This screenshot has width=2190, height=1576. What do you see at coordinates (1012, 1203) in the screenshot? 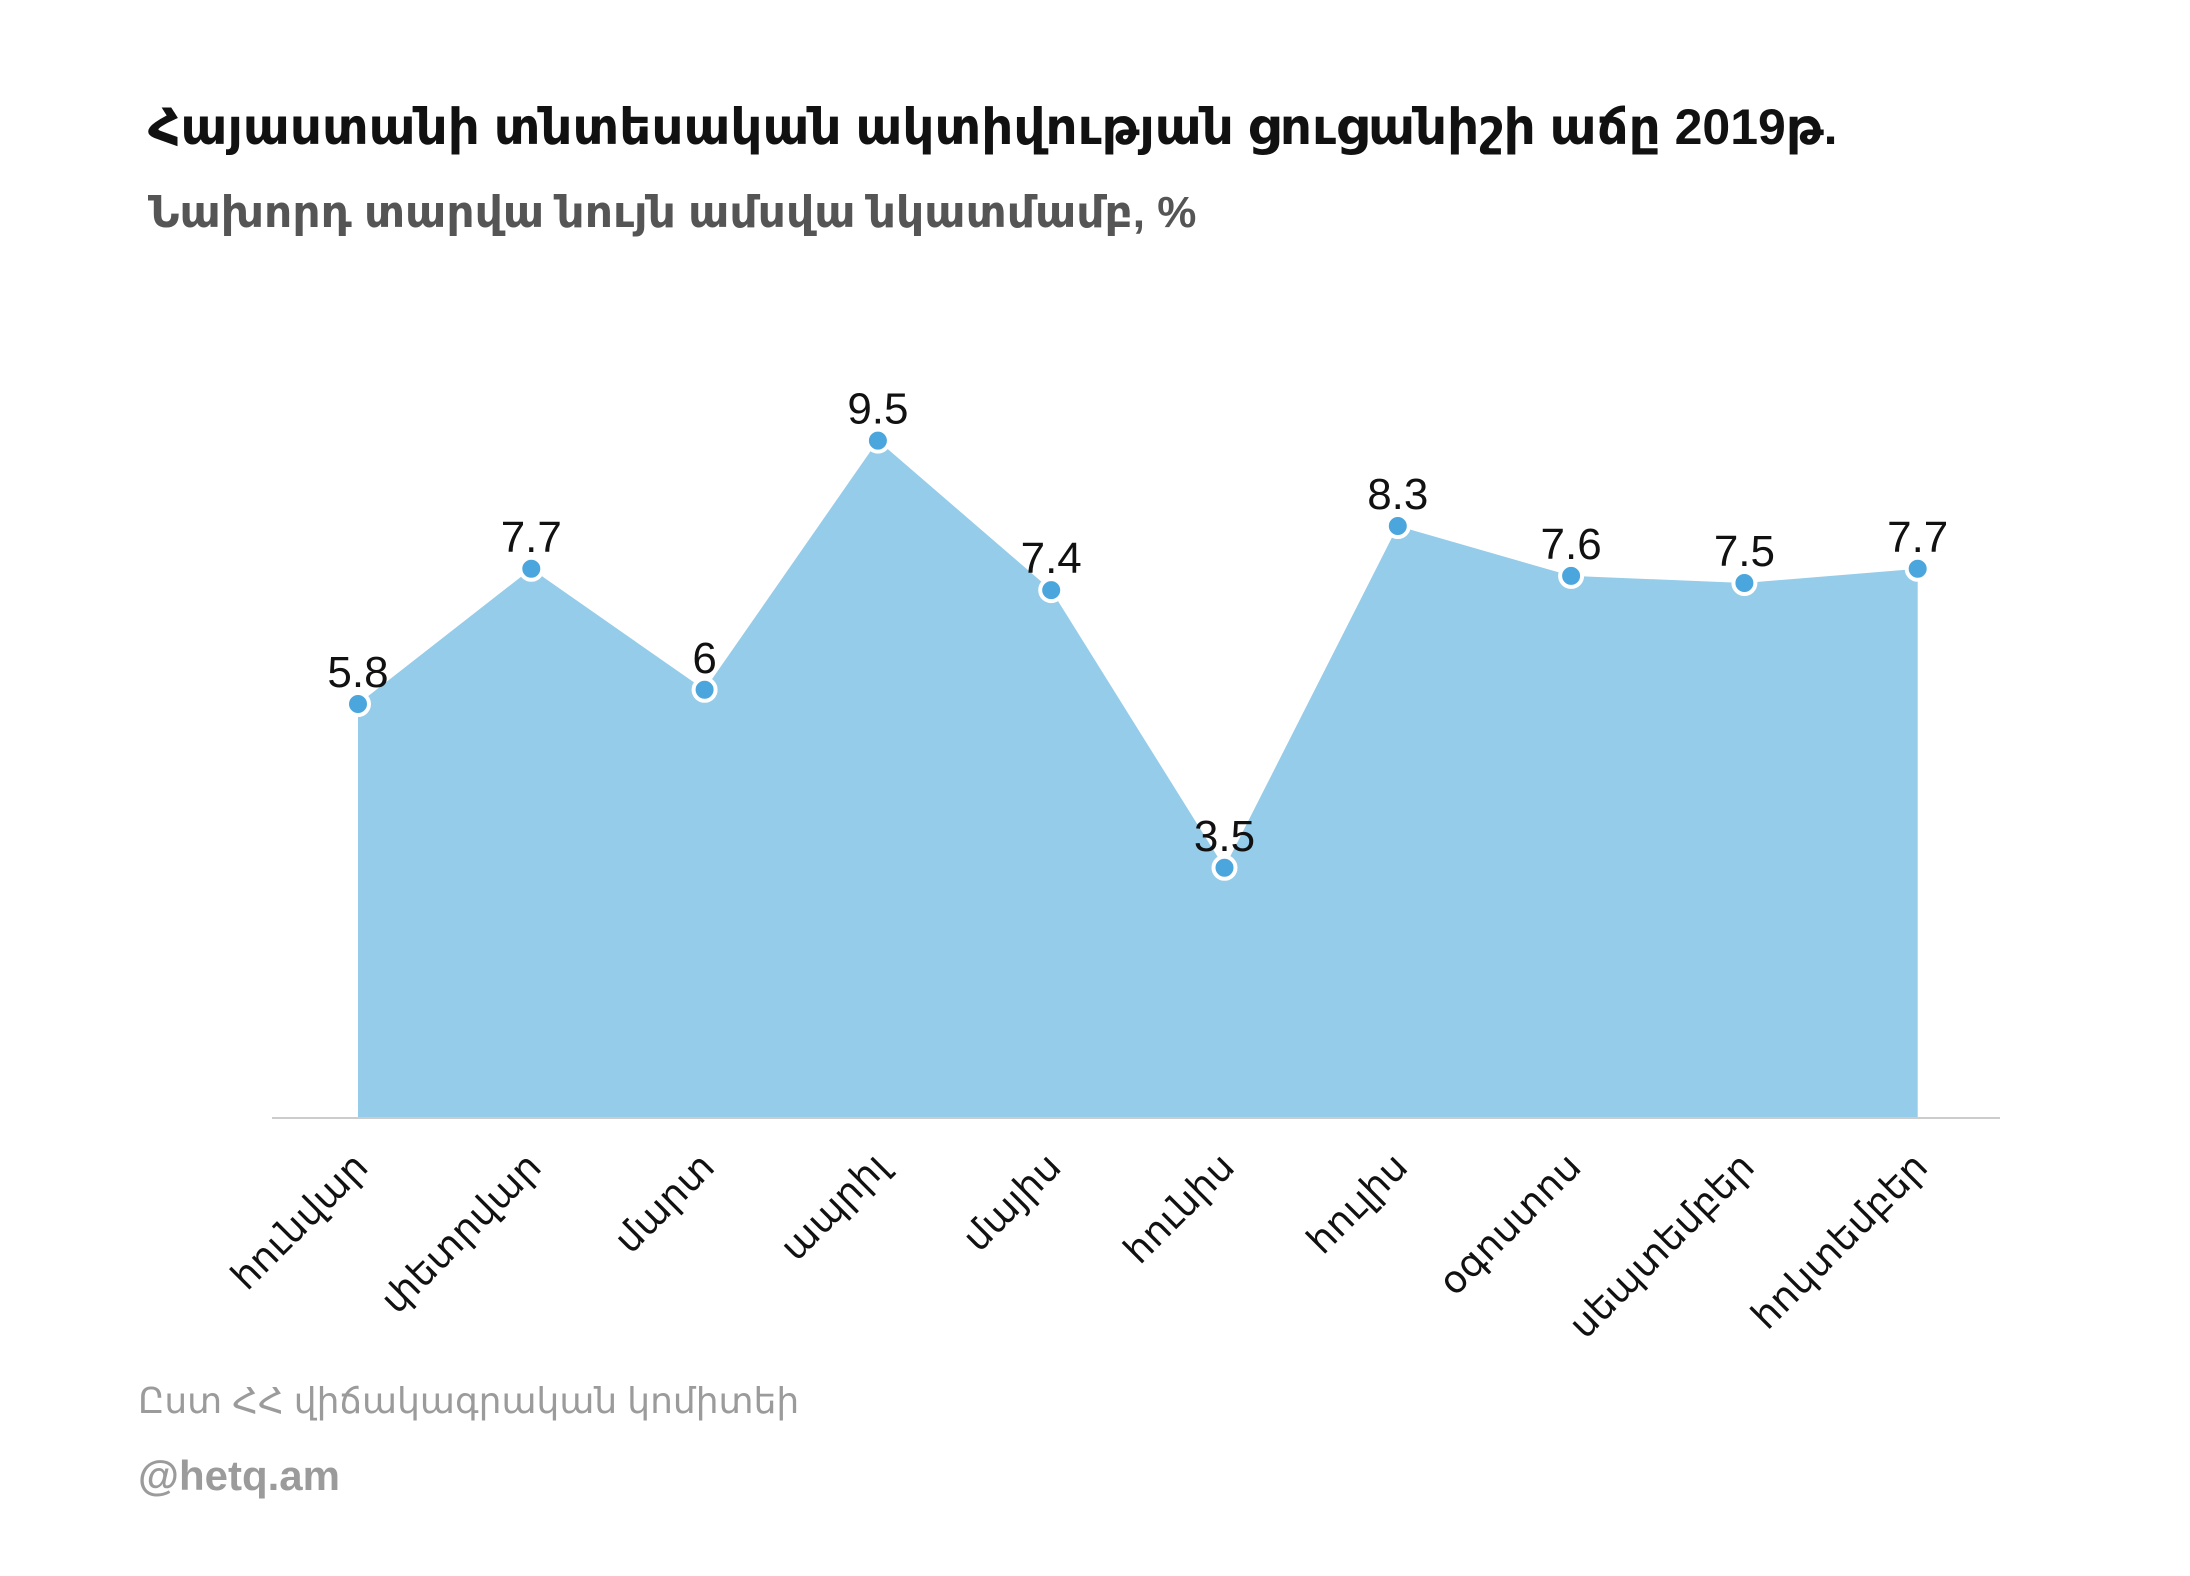
I see `x-tick-label: մայիս` at bounding box center [1012, 1203].